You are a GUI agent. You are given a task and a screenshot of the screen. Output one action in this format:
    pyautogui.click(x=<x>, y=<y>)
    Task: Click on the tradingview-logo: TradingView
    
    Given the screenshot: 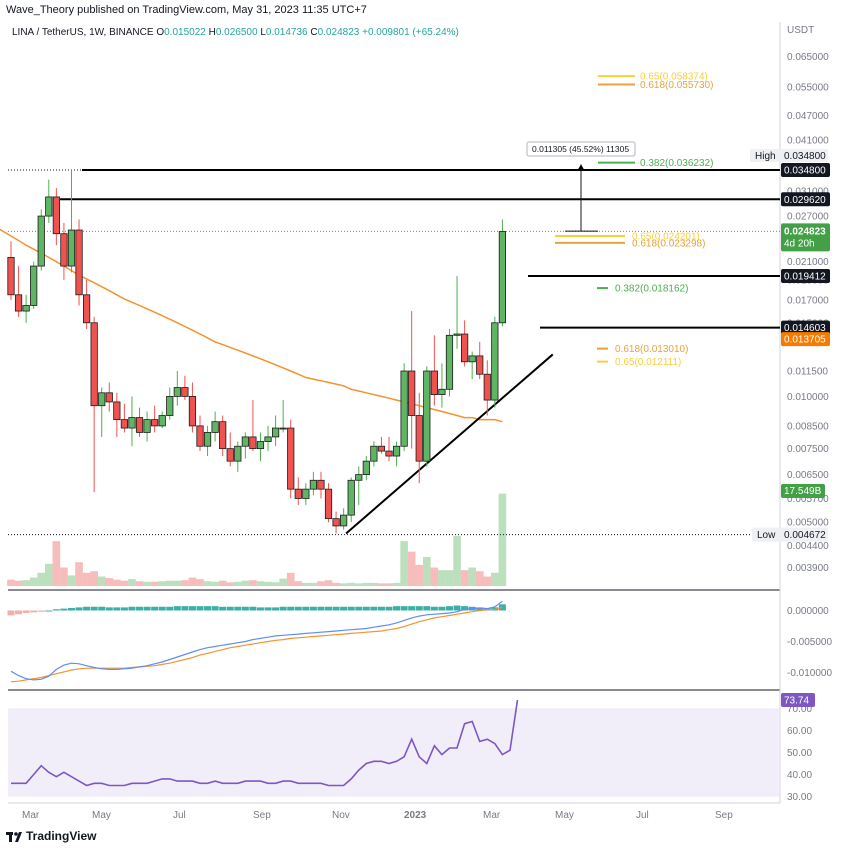 What is the action you would take?
    pyautogui.click(x=51, y=836)
    